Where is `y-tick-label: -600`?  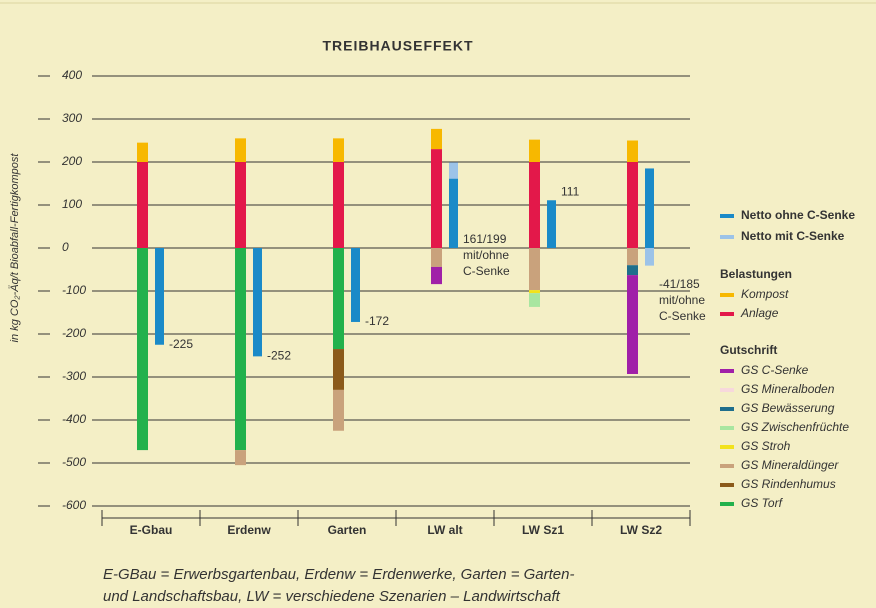
y-tick-label: -600 is located at coordinates (74, 505).